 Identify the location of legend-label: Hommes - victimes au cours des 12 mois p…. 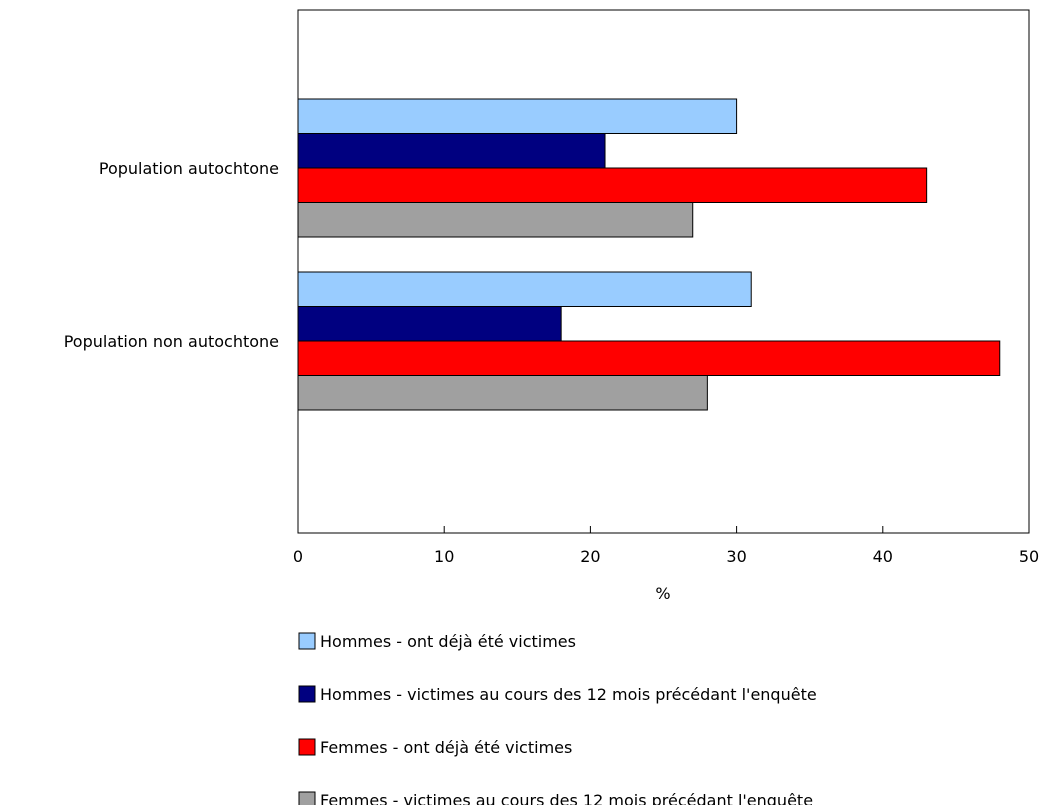
(568, 694).